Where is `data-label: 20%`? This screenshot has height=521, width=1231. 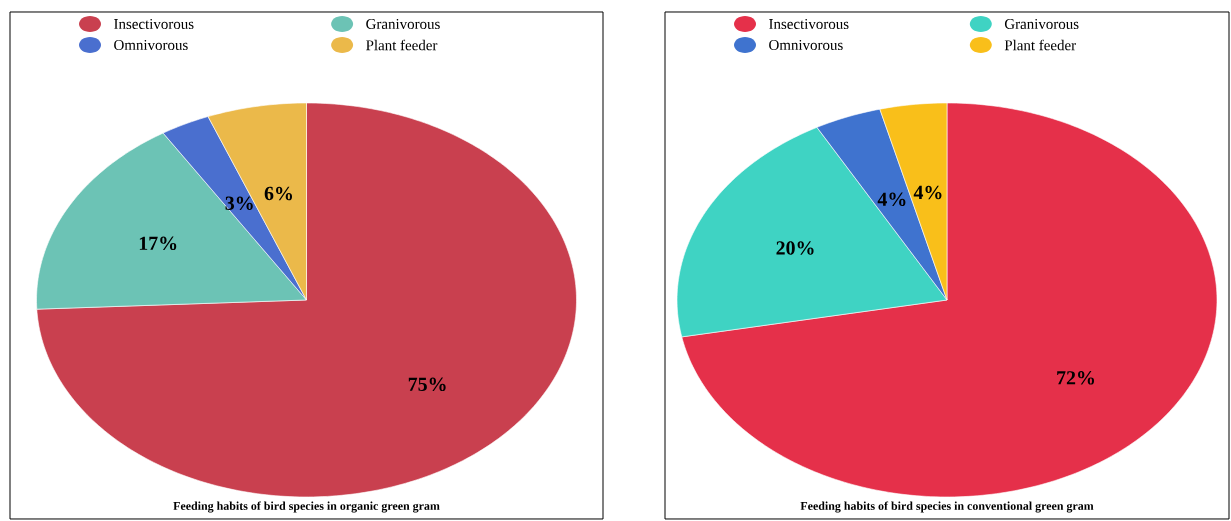 data-label: 20% is located at coordinates (795, 248).